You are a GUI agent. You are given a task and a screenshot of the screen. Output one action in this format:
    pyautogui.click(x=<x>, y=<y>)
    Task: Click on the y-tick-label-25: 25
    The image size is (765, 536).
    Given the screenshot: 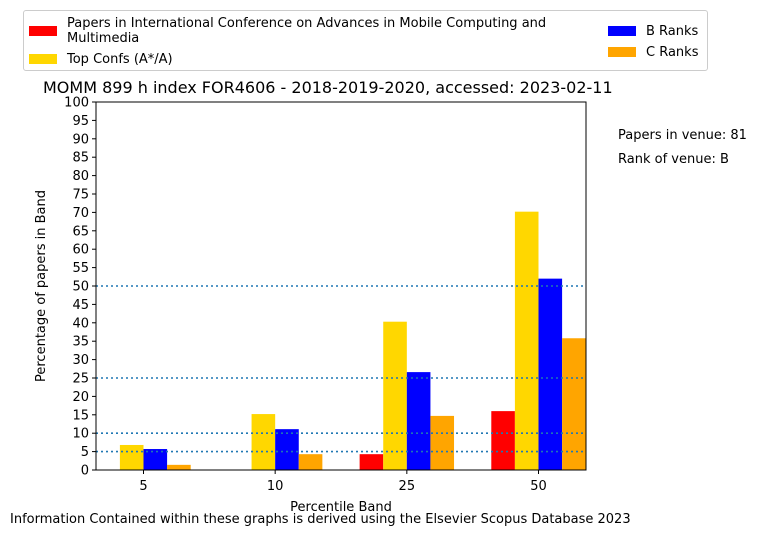 What is the action you would take?
    pyautogui.click(x=80, y=379)
    